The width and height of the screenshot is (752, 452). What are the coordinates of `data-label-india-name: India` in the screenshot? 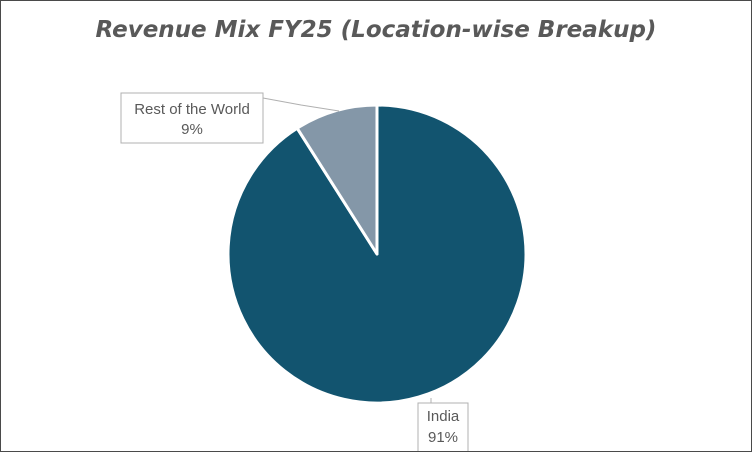 It's located at (443, 416).